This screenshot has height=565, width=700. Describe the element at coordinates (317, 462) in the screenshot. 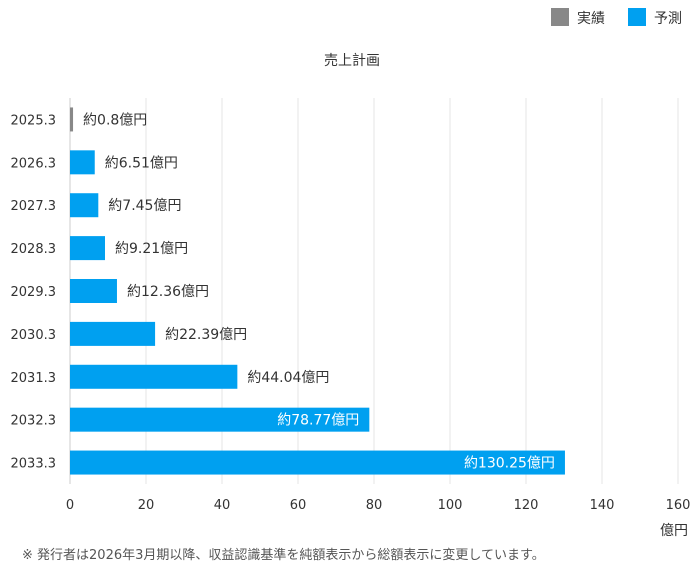

I see `bar-2033.3` at that location.